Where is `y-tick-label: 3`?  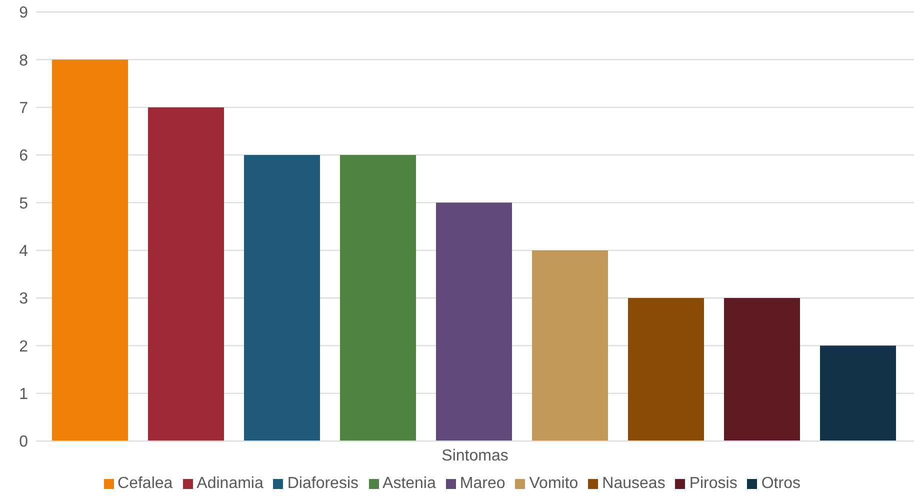
y-tick-label: 3 is located at coordinates (23, 299).